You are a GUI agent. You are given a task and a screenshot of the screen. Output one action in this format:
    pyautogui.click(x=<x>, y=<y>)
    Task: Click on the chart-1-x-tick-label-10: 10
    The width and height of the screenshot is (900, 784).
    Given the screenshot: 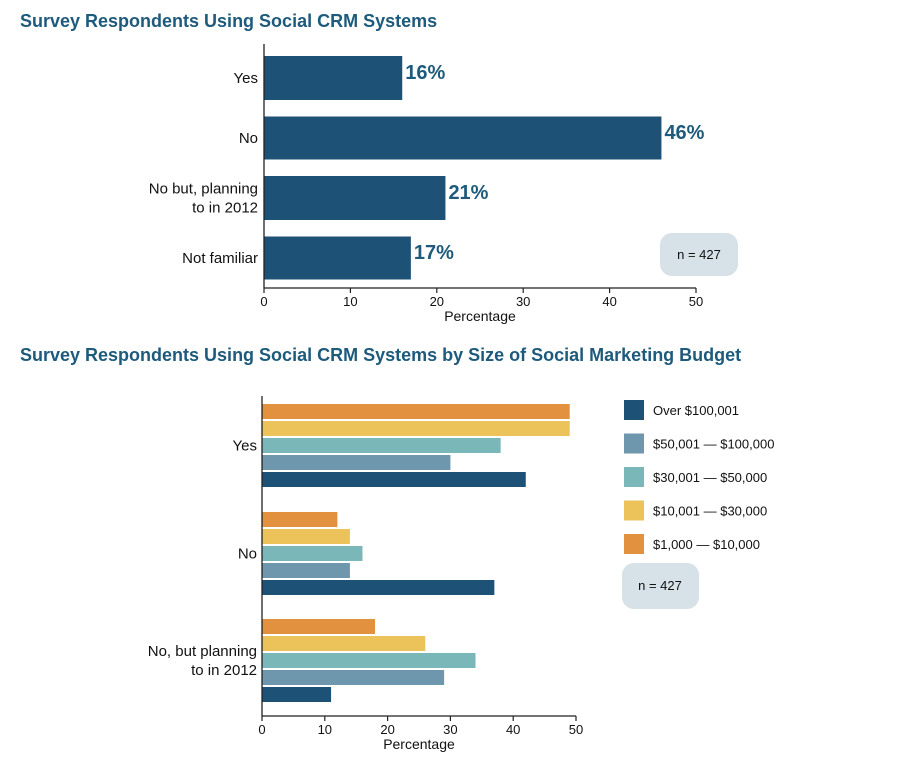 What is the action you would take?
    pyautogui.click(x=350, y=301)
    